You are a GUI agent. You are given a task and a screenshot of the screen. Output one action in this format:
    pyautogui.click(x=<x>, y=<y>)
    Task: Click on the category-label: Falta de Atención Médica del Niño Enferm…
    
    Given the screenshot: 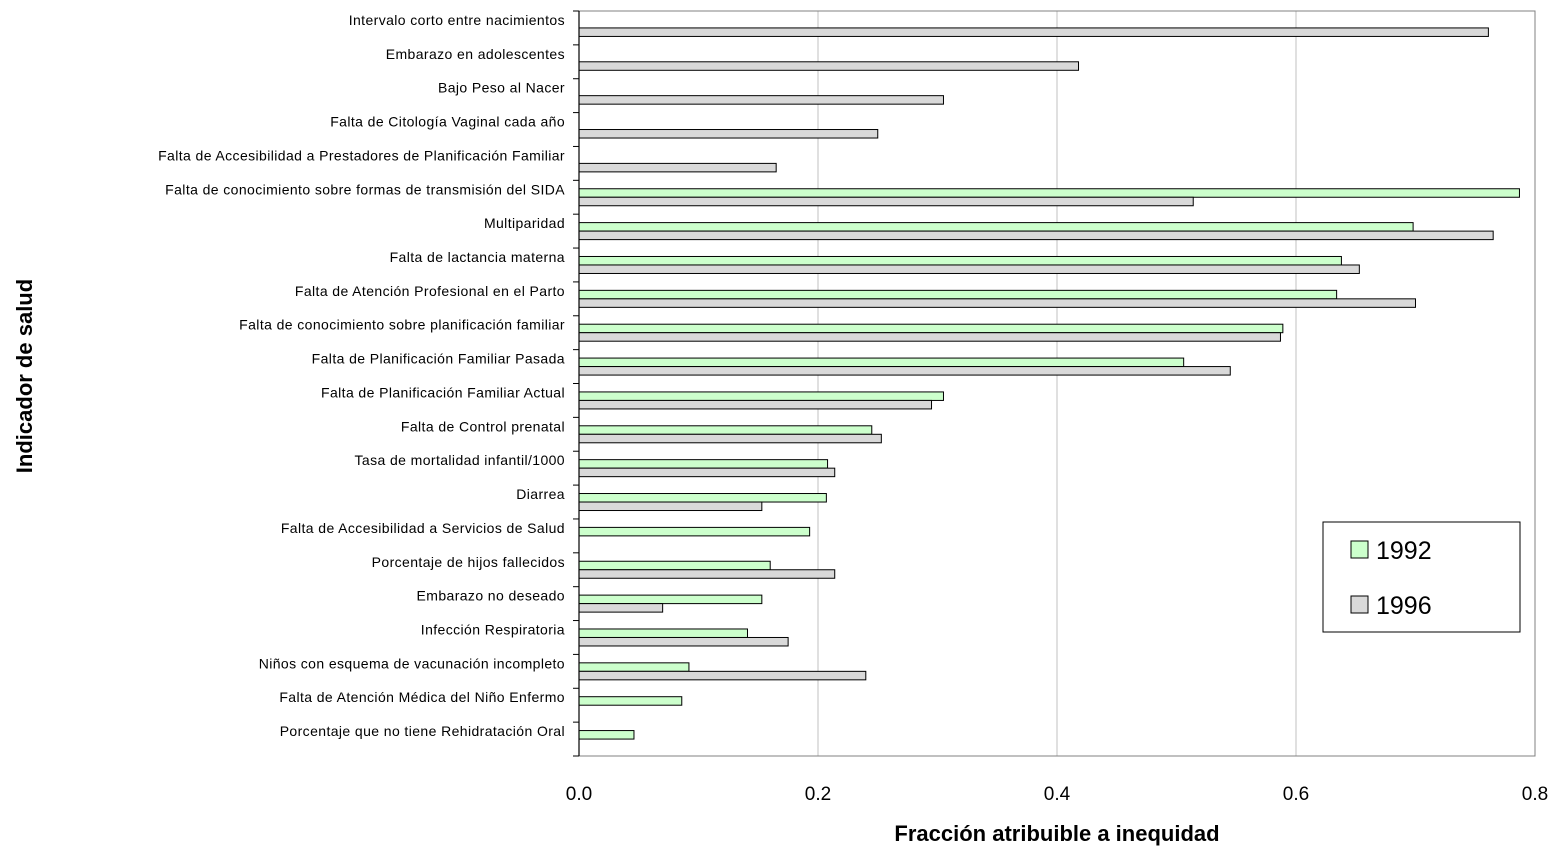 What is the action you would take?
    pyautogui.click(x=422, y=697)
    